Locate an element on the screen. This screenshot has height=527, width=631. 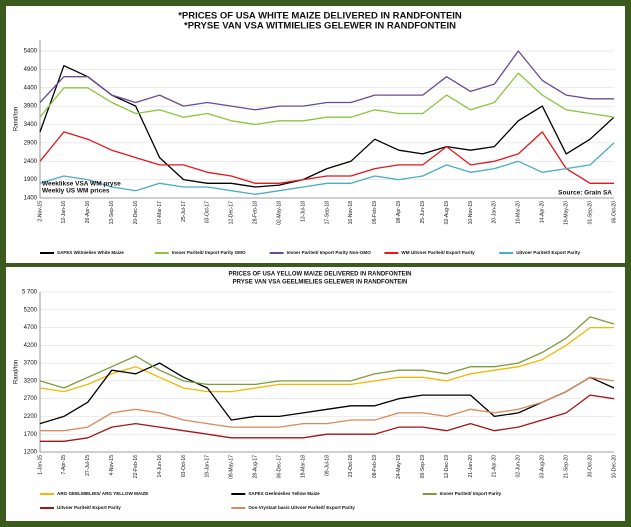
x-tick-label: 1-Jan-15 is located at coordinates (40, 465).